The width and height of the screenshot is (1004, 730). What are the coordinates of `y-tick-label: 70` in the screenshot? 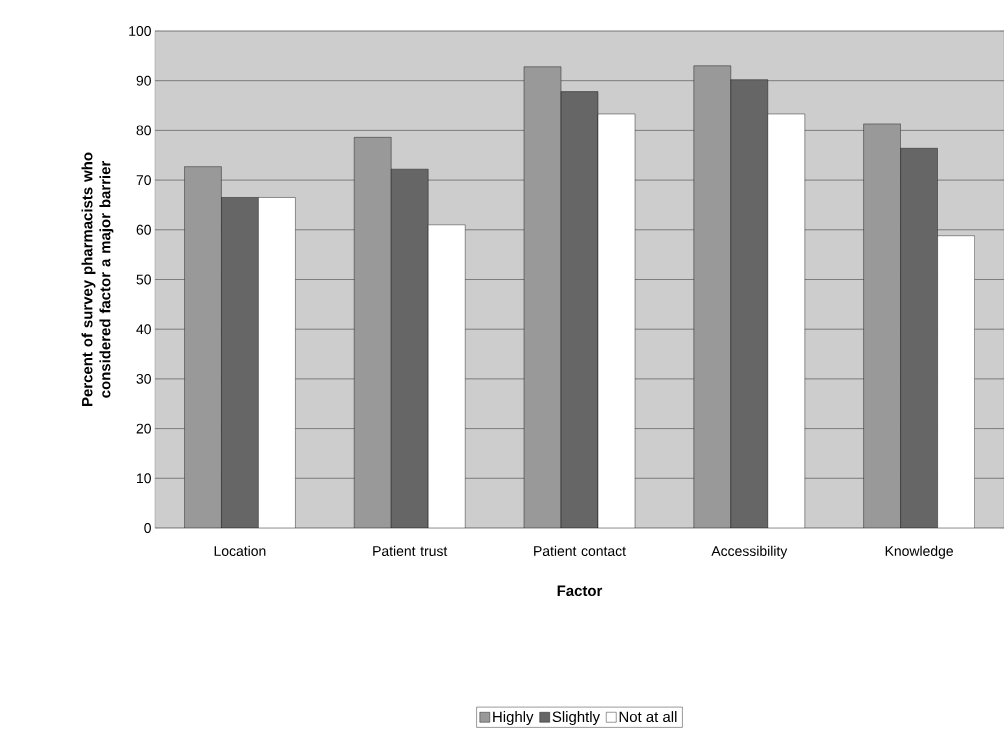 It's located at (143, 180).